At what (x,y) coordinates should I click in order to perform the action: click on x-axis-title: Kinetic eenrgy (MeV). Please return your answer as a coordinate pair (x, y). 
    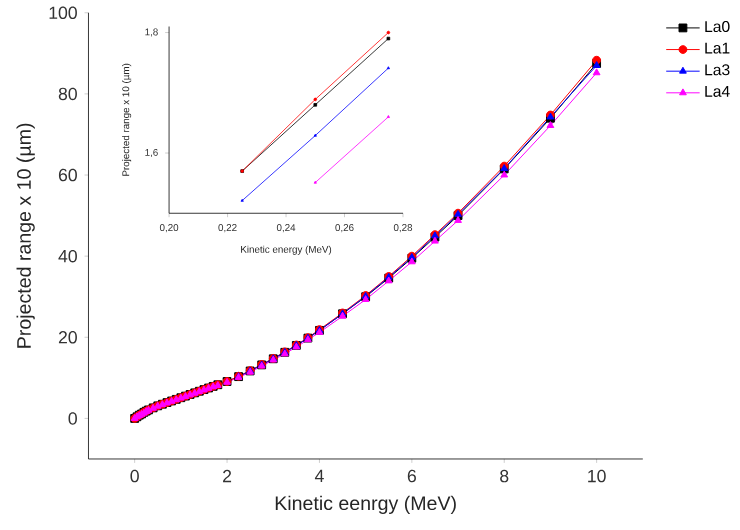
    Looking at the image, I should click on (365, 505).